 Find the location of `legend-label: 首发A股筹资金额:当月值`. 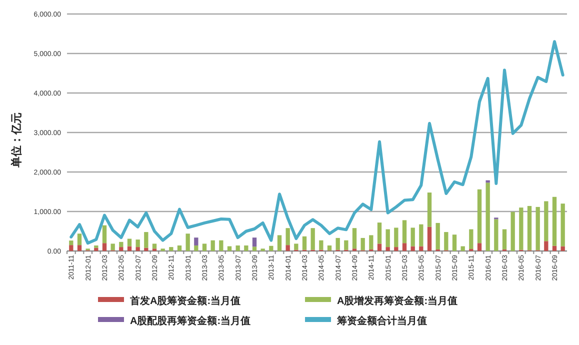

legend-label: 首发A股筹资金额:当月值 is located at coordinates (185, 301).